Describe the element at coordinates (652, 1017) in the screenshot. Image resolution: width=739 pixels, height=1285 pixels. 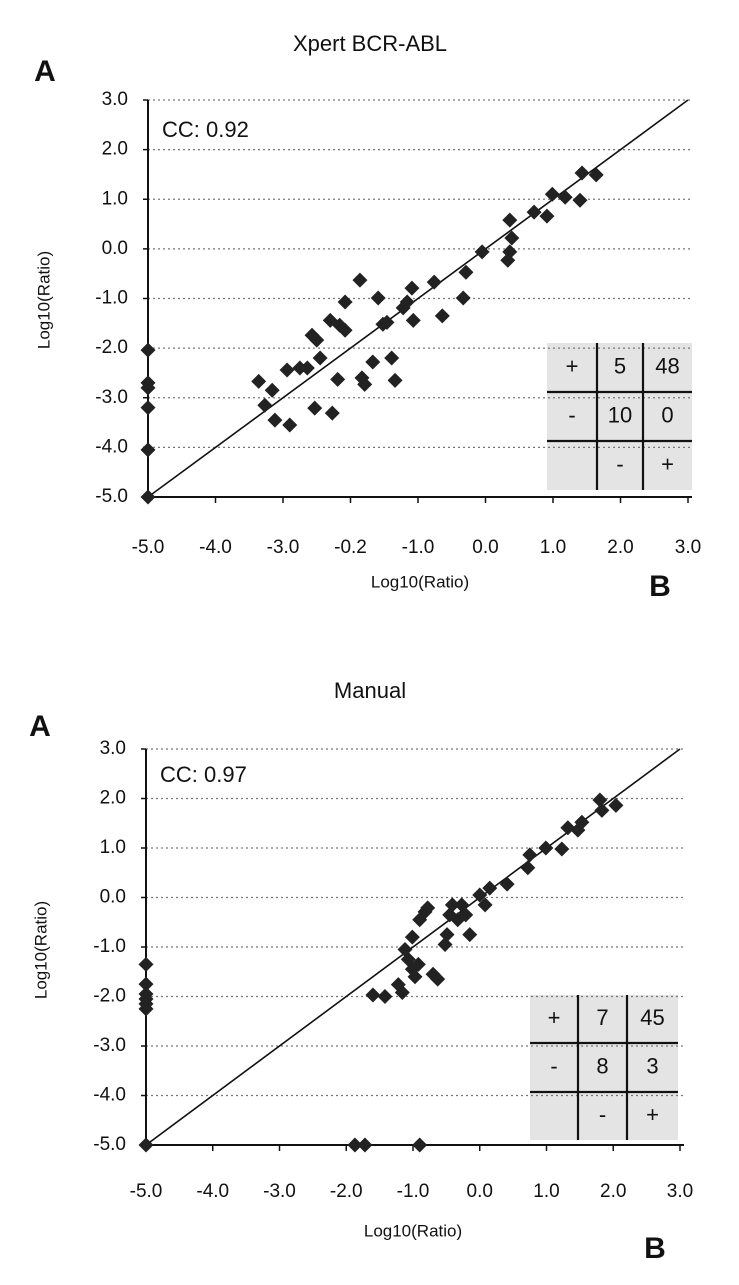
I see `table-cell: 45` at that location.